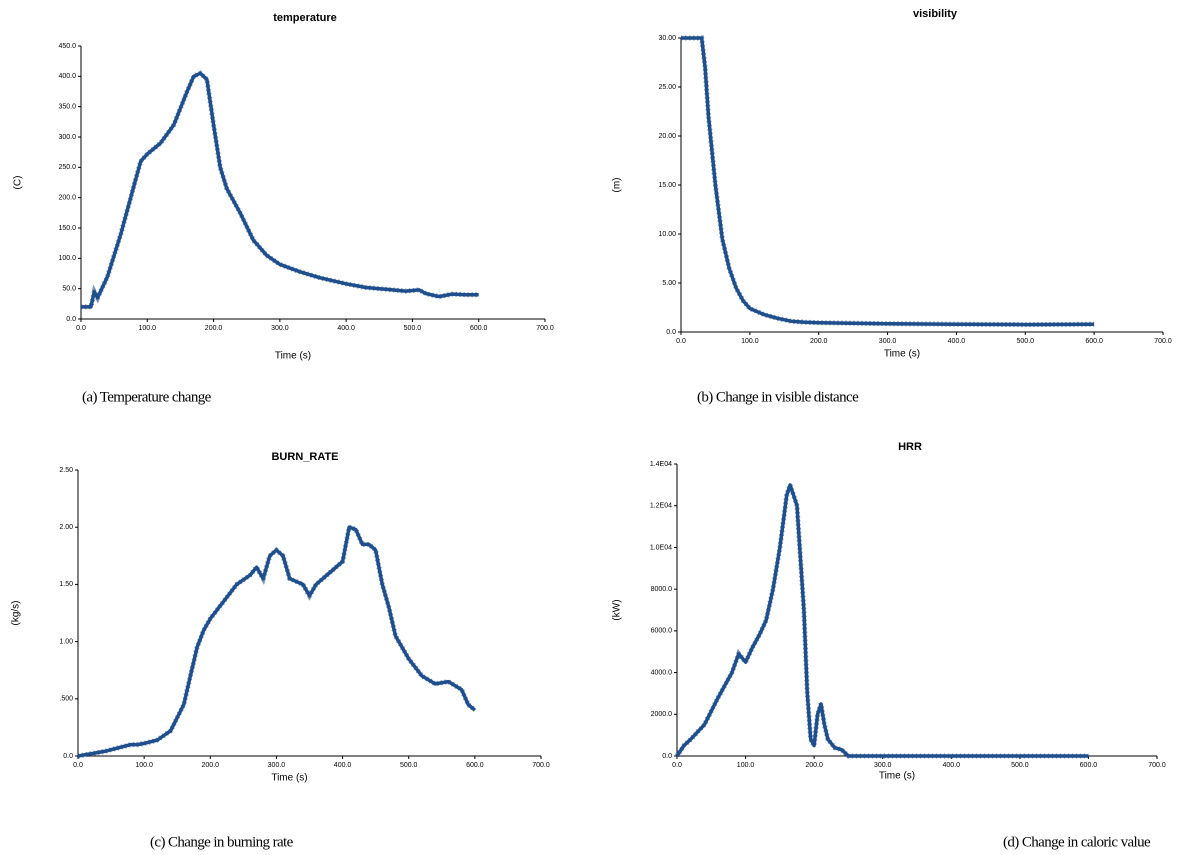  What do you see at coordinates (667, 87) in the screenshot?
I see `y-tick-label: 25.00` at bounding box center [667, 87].